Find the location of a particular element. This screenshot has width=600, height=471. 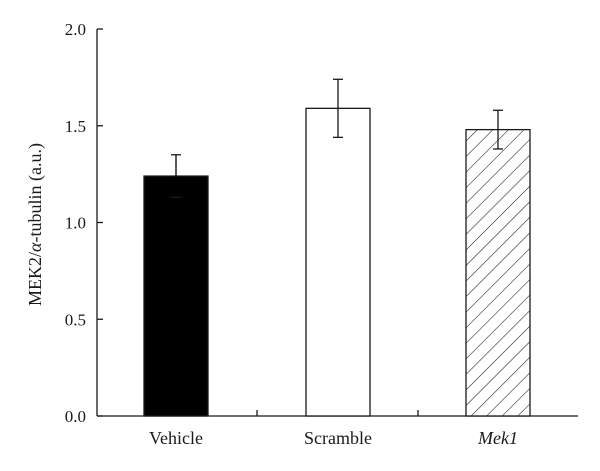

y-axis-label: MEK2/α-tubulin (a.u.) is located at coordinates (35, 224).